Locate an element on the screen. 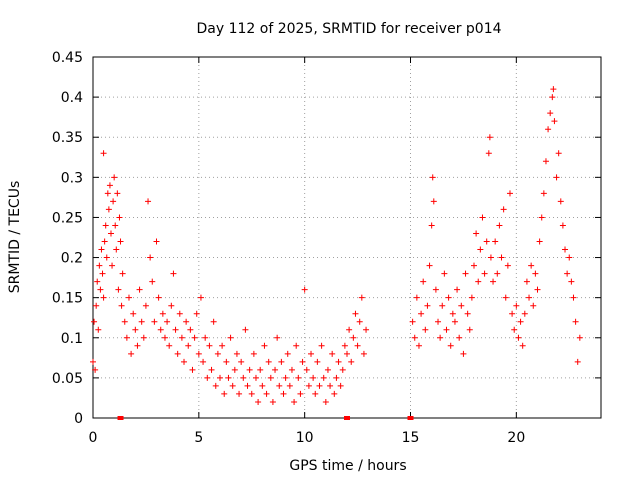 This screenshot has height=480, width=640. y-axis-label: SRMTID / TECUs is located at coordinates (15, 237).